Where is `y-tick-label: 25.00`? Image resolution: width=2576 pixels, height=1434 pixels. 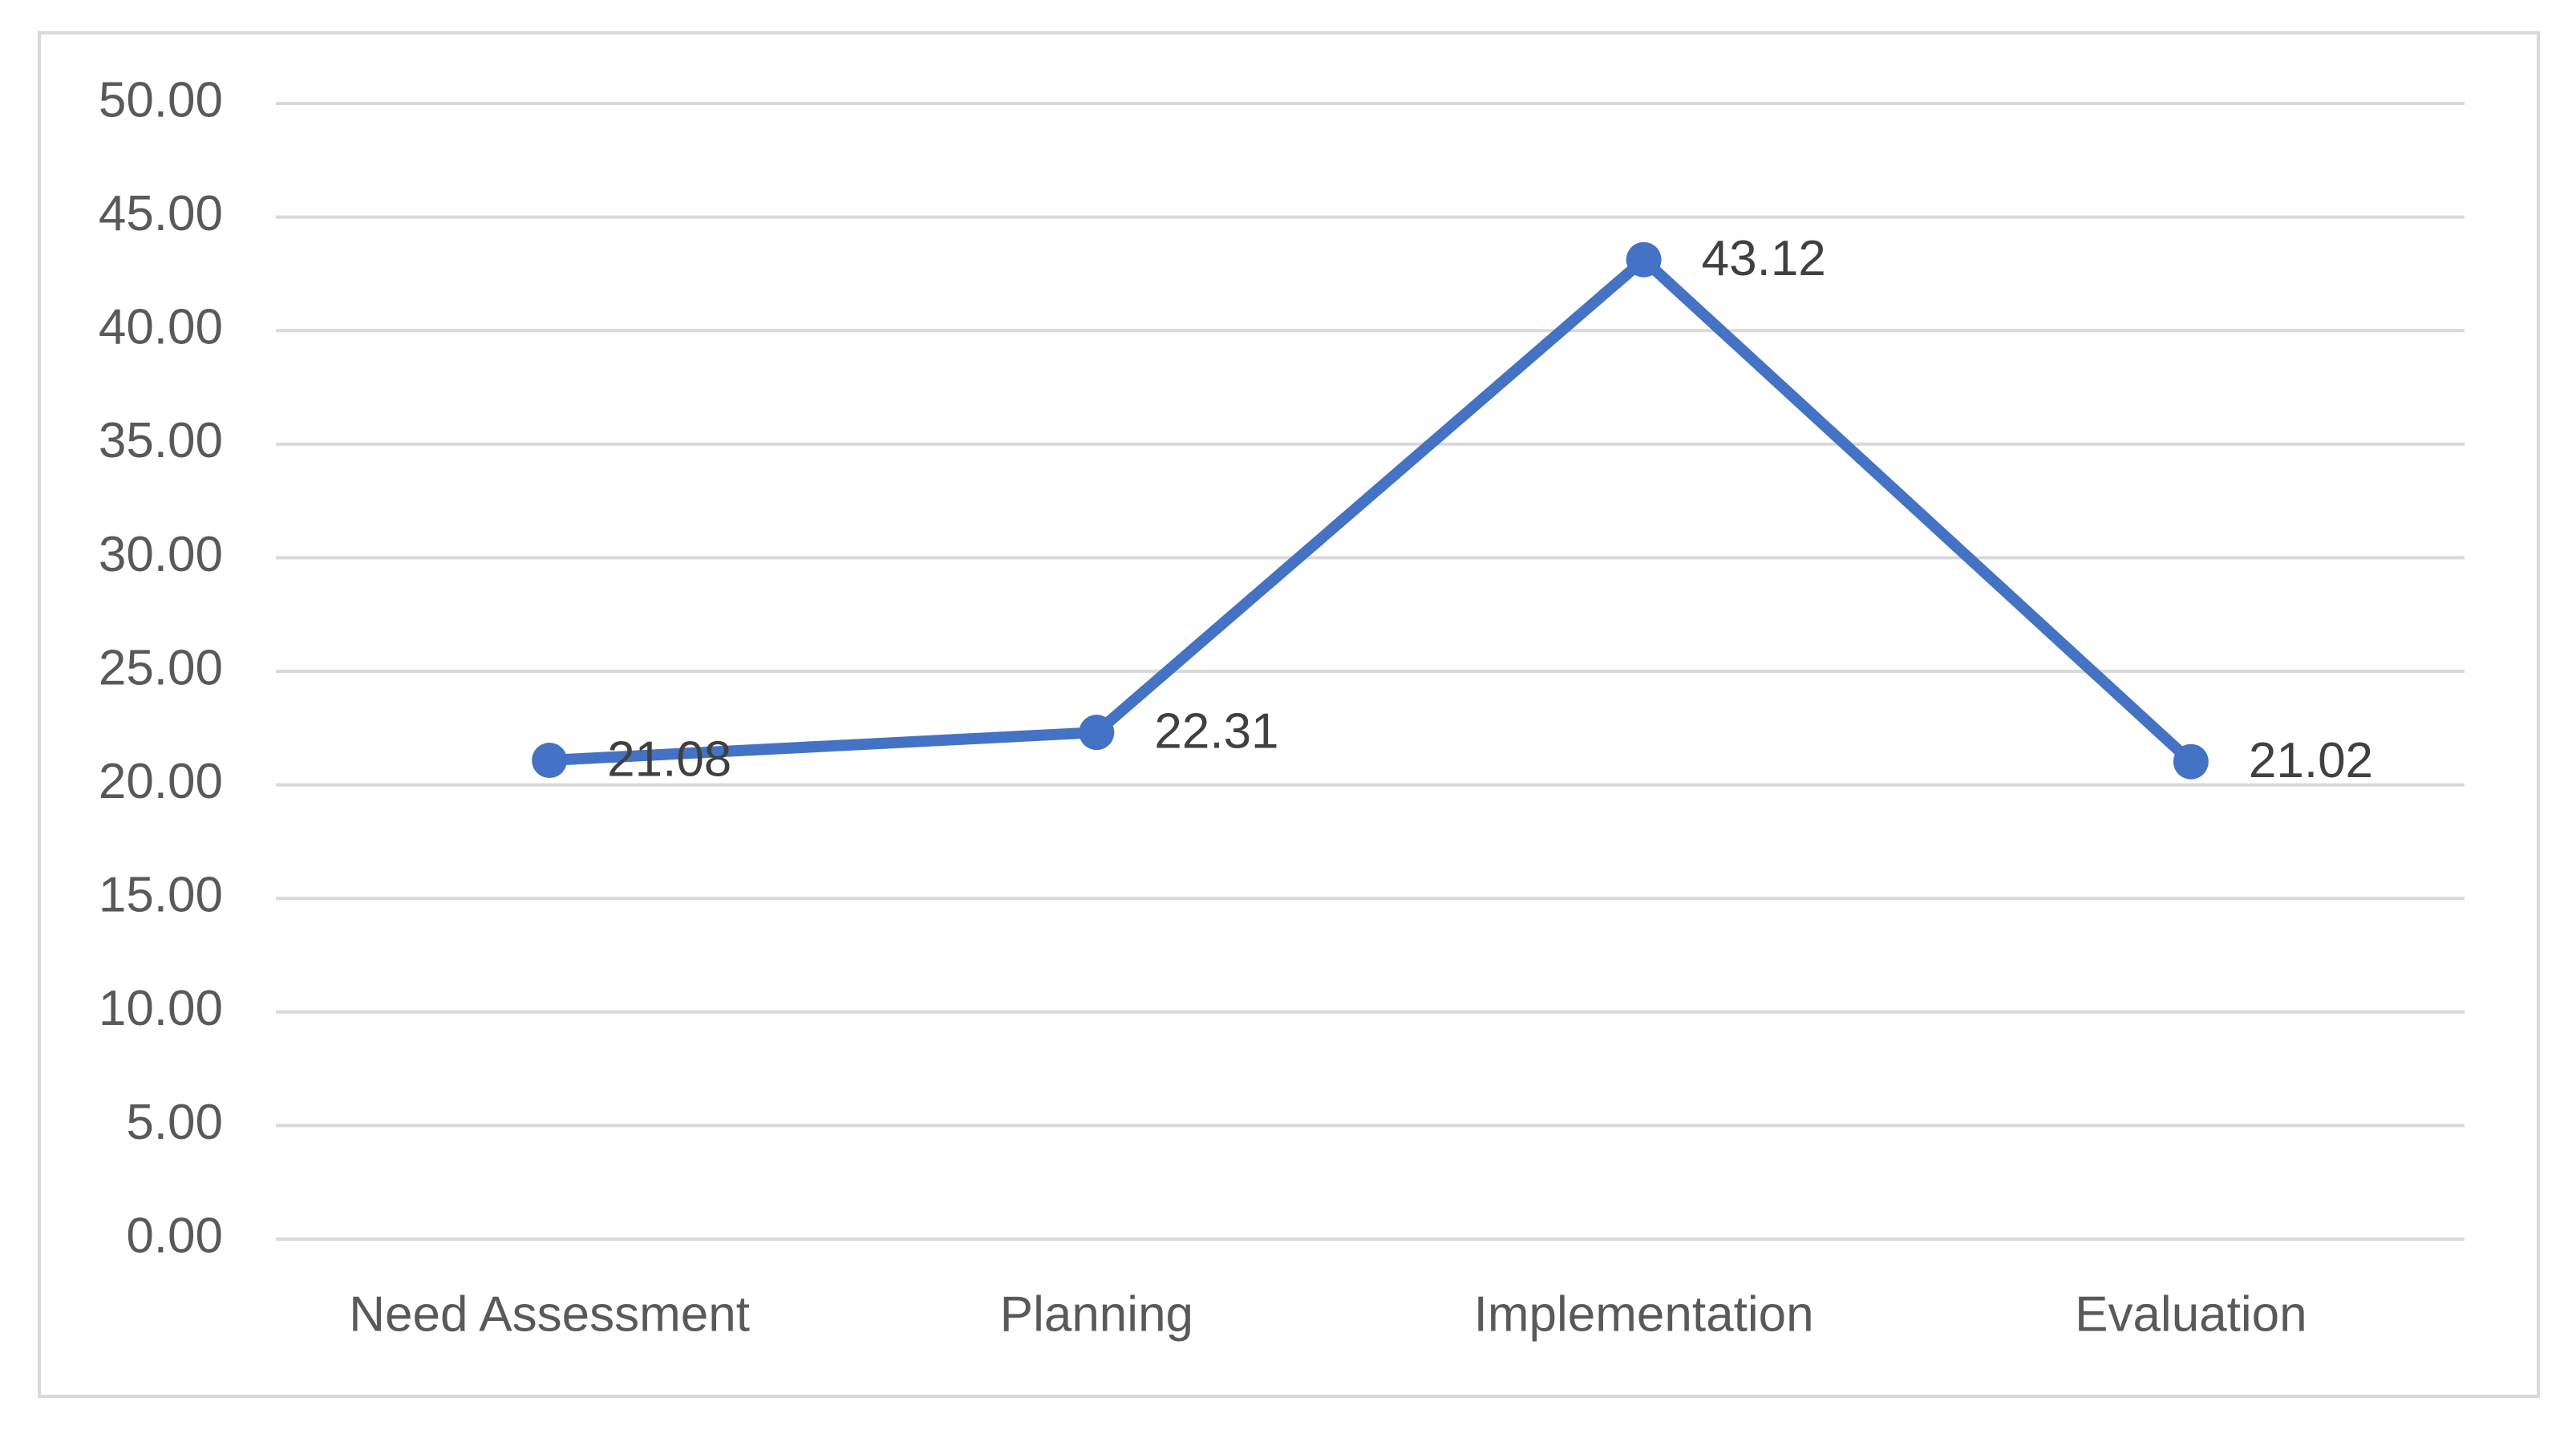
y-tick-label: 25.00 is located at coordinates (161, 667).